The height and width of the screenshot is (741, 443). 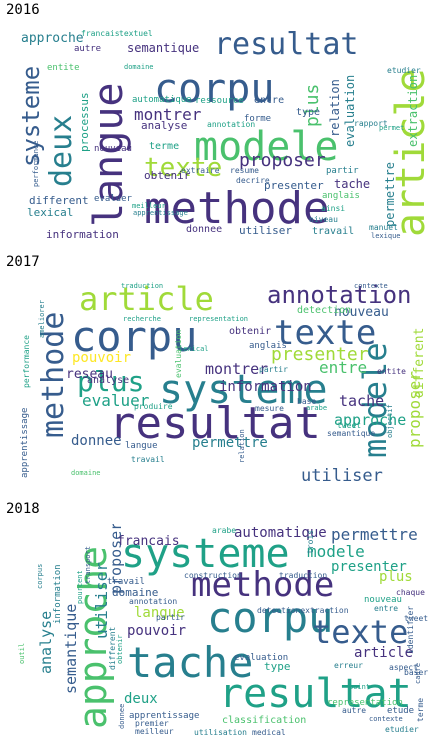 What do you see at coordinates (23, 509) in the screenshot?
I see `year-label-2018: 2018` at bounding box center [23, 509].